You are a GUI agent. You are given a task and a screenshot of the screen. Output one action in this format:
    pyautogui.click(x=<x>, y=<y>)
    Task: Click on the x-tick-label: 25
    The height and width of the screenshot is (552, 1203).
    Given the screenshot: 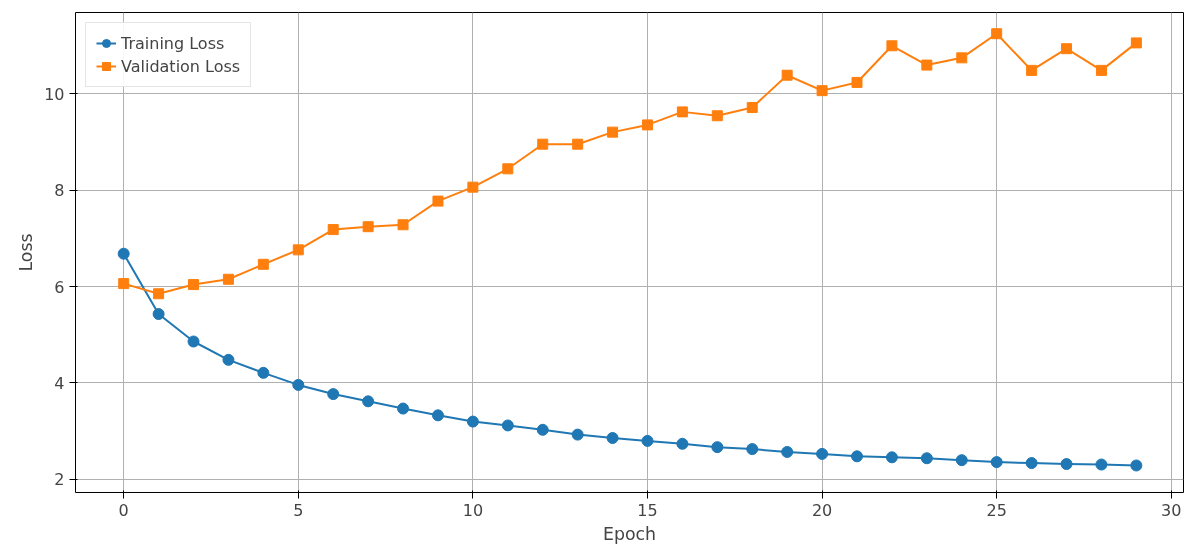 What is the action you would take?
    pyautogui.click(x=996, y=510)
    